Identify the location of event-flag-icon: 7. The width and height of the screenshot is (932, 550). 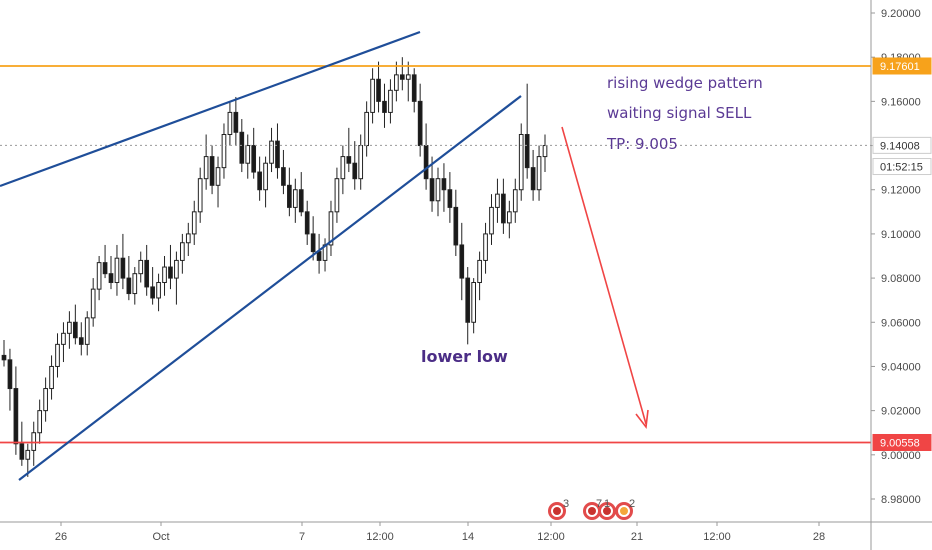
(592, 509).